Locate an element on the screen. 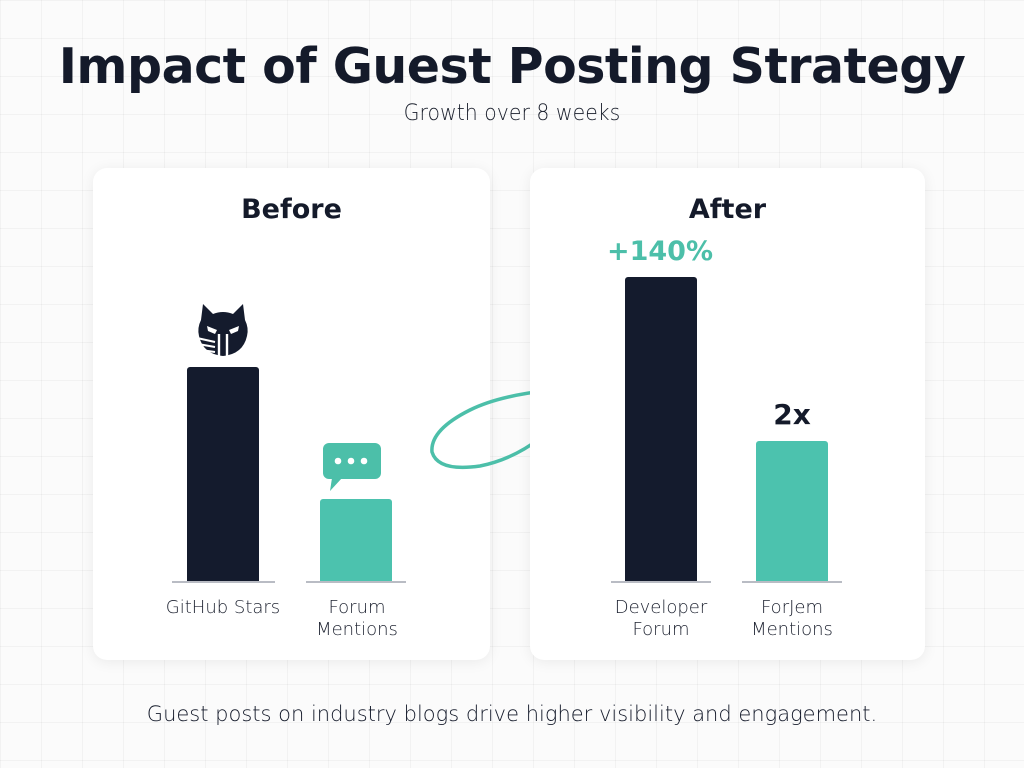  label-forum-mentions-before: Forum Mentions is located at coordinates (357, 618).